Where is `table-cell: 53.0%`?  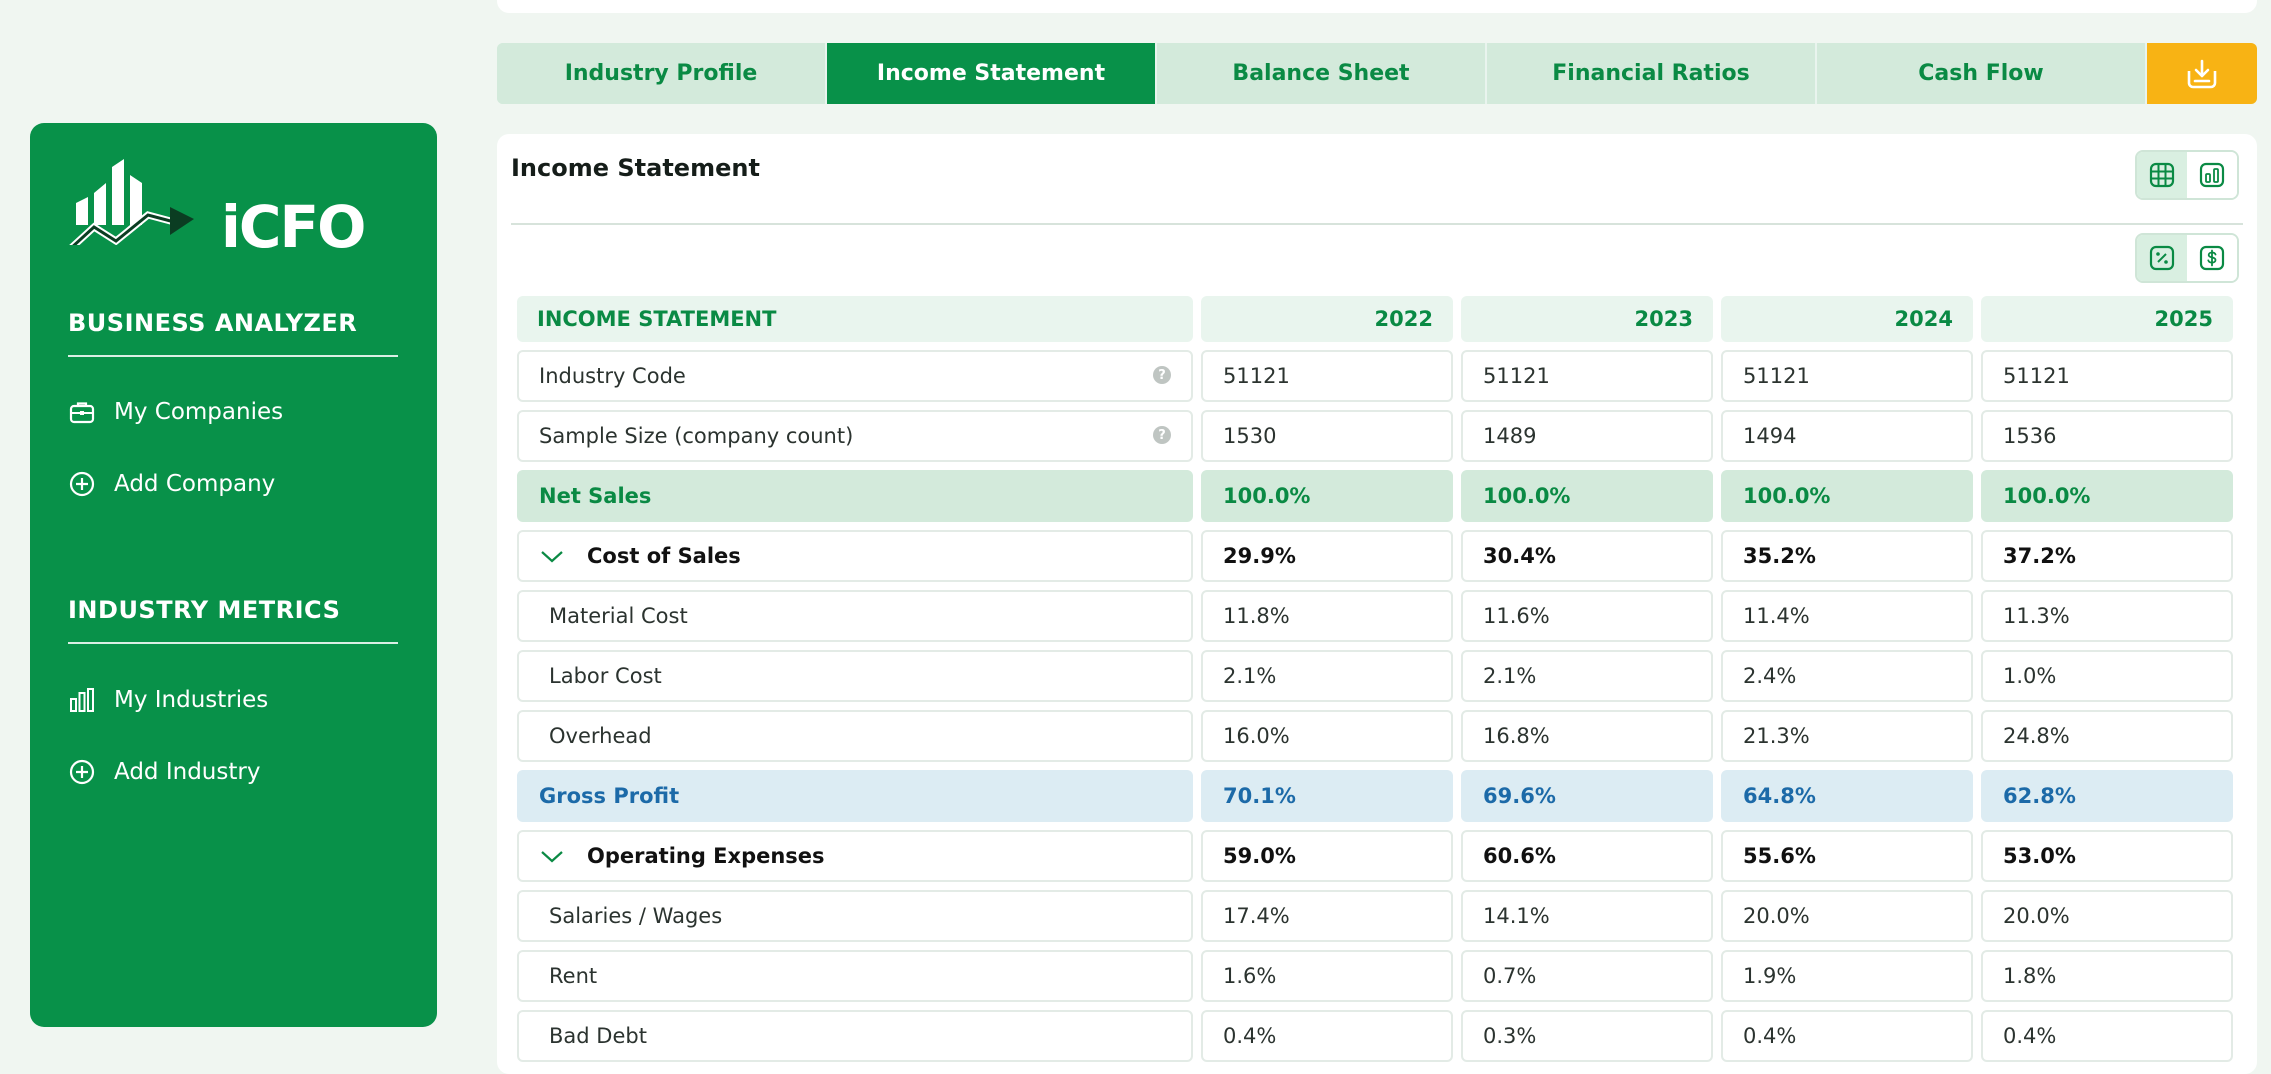 table-cell: 53.0% is located at coordinates (2107, 856).